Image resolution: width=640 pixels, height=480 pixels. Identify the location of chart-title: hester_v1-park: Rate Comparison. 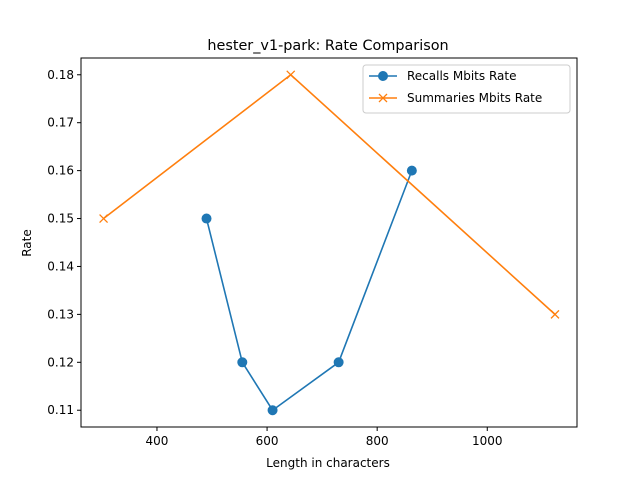
(327, 46).